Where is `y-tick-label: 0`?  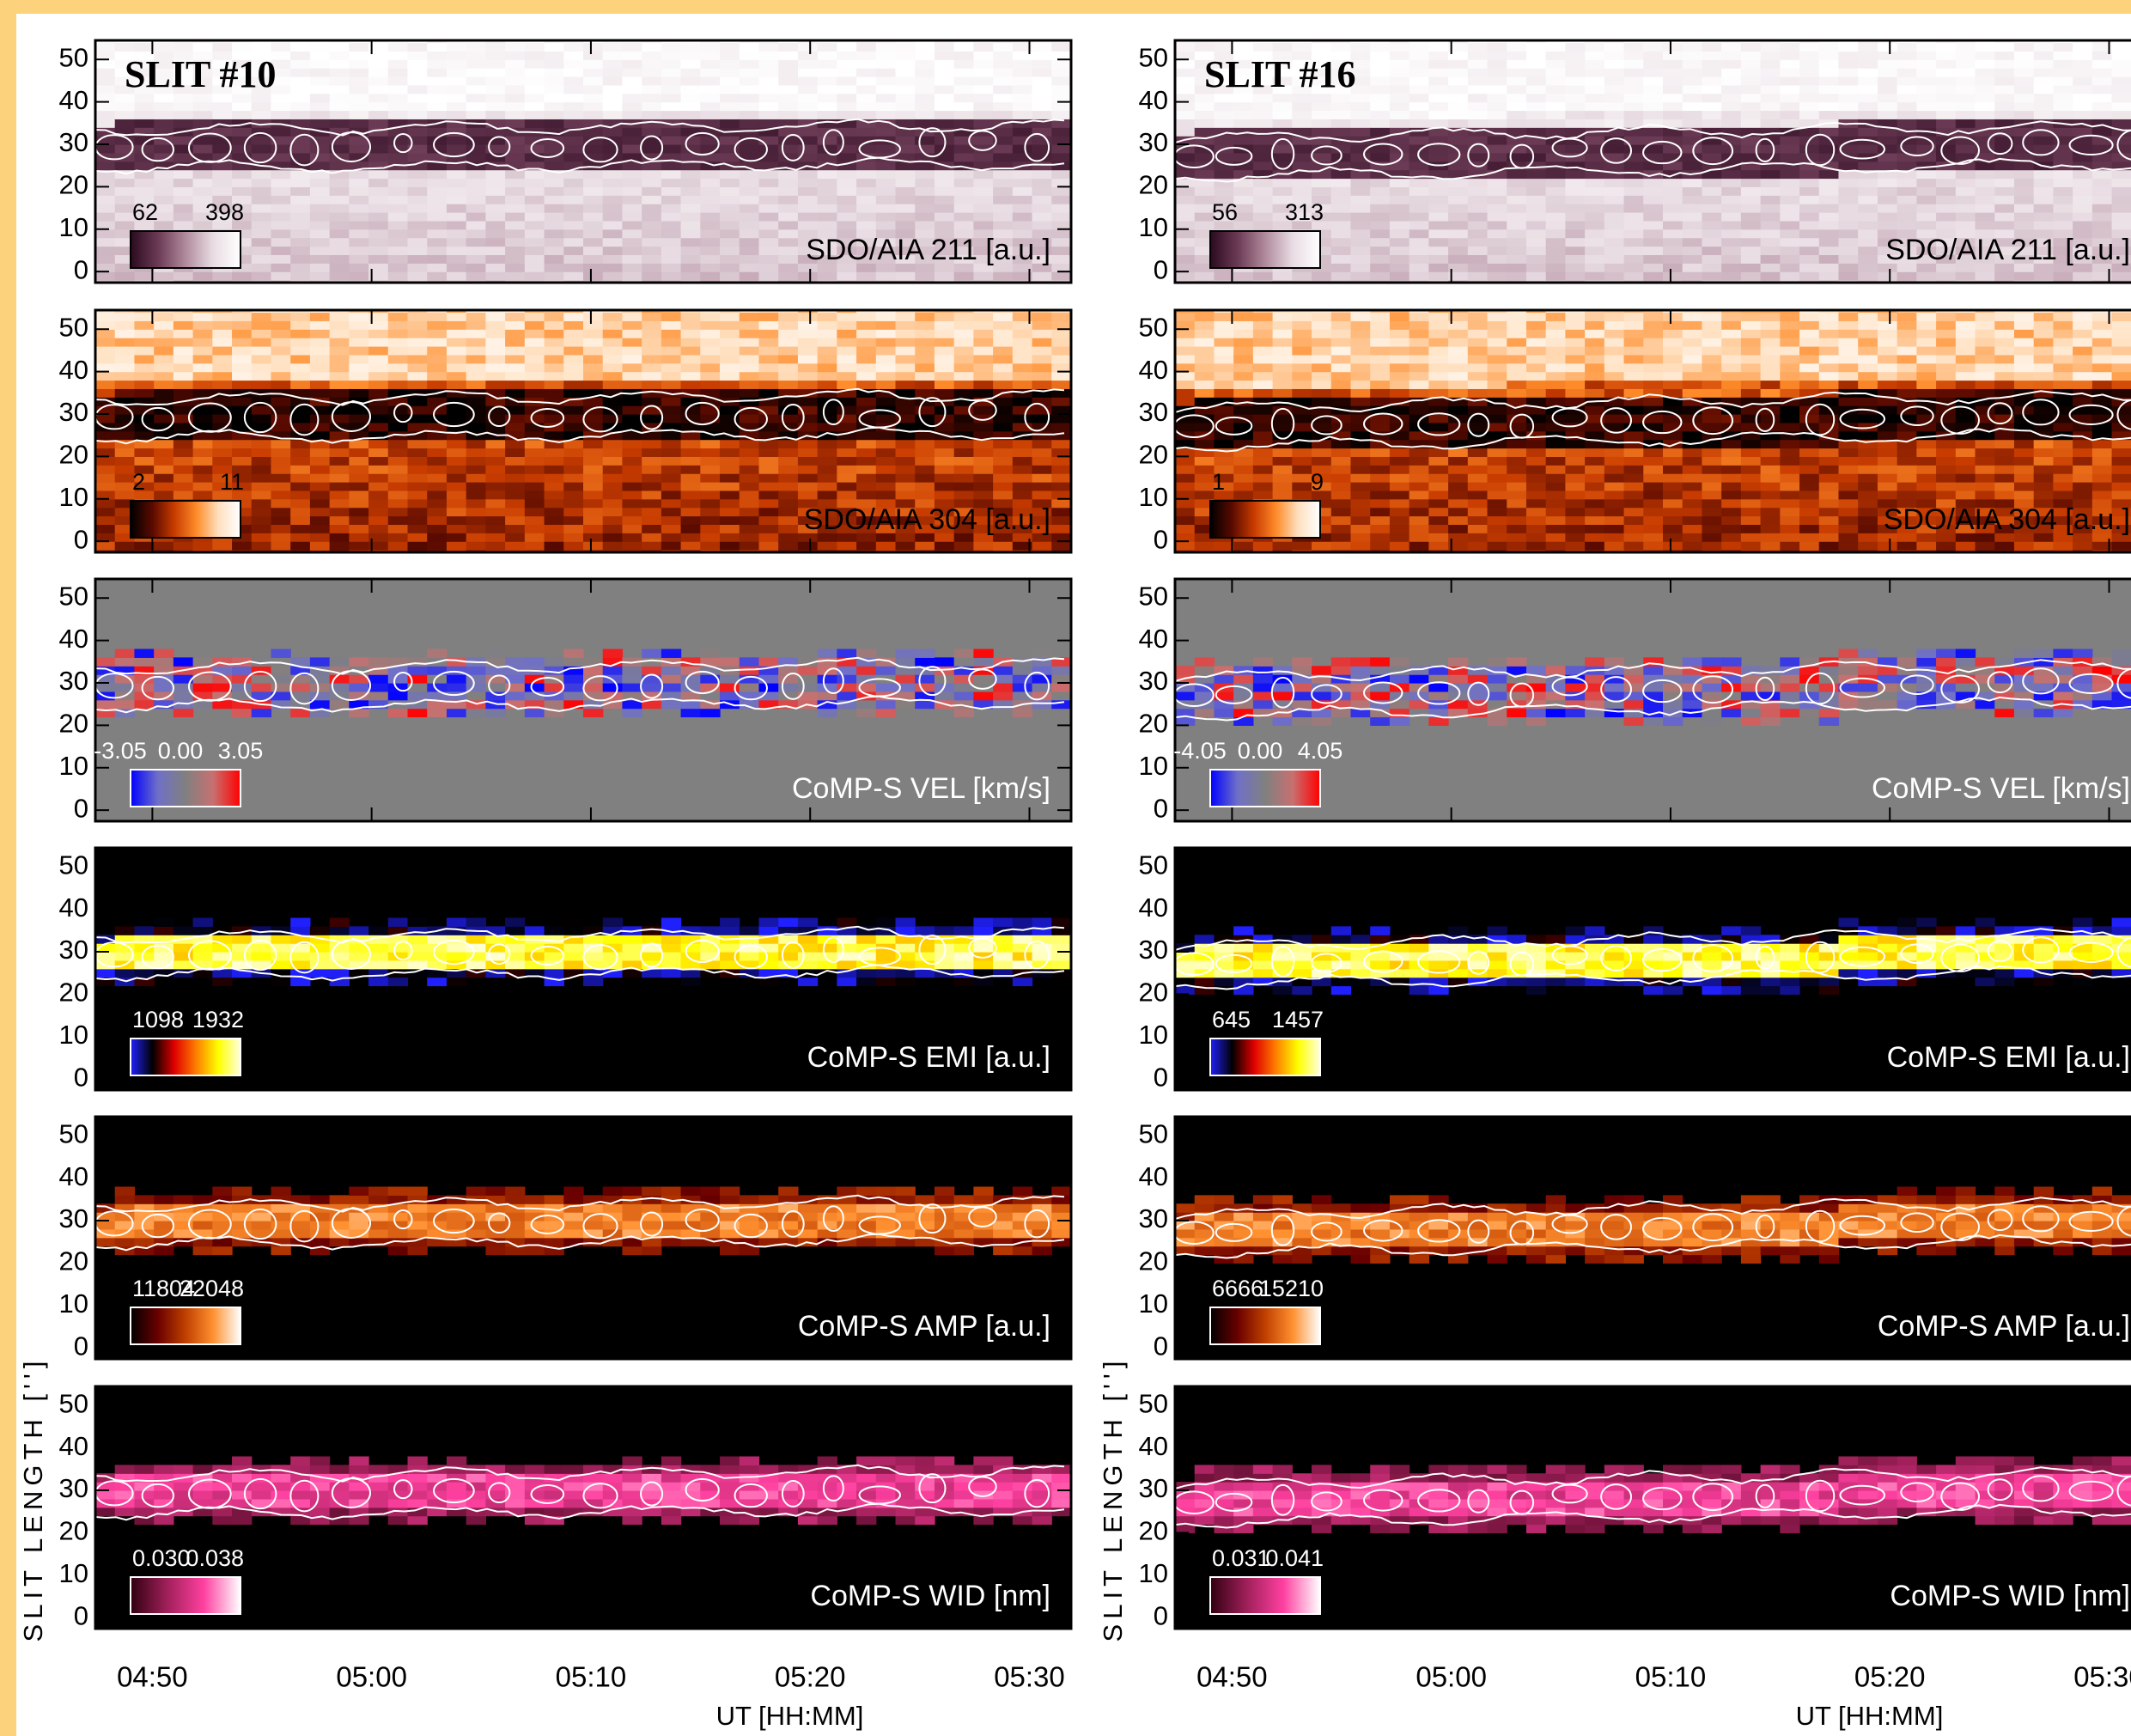
y-tick-label: 0 is located at coordinates (81, 1077).